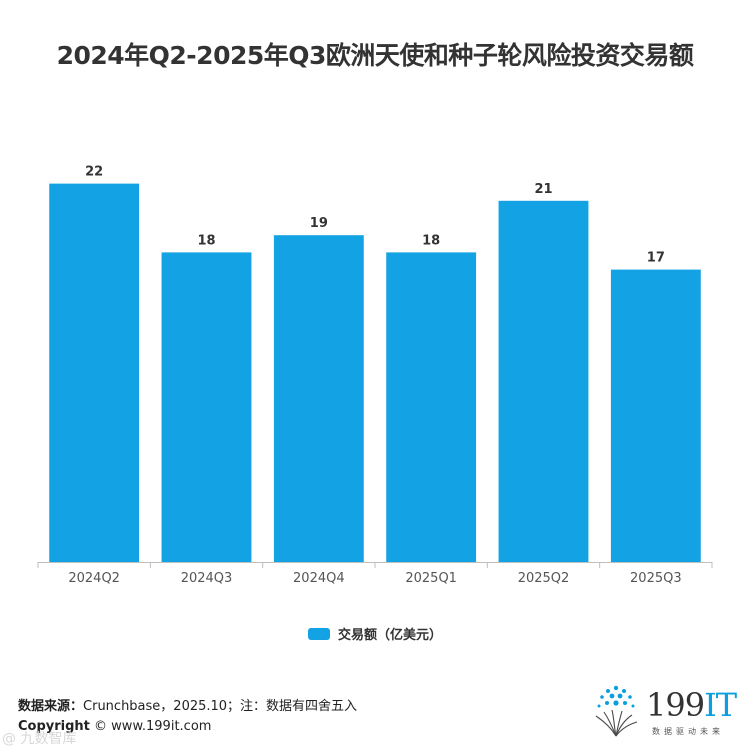 The image size is (750, 750). I want to click on copyright-text: © www.199it.com, so click(153, 726).